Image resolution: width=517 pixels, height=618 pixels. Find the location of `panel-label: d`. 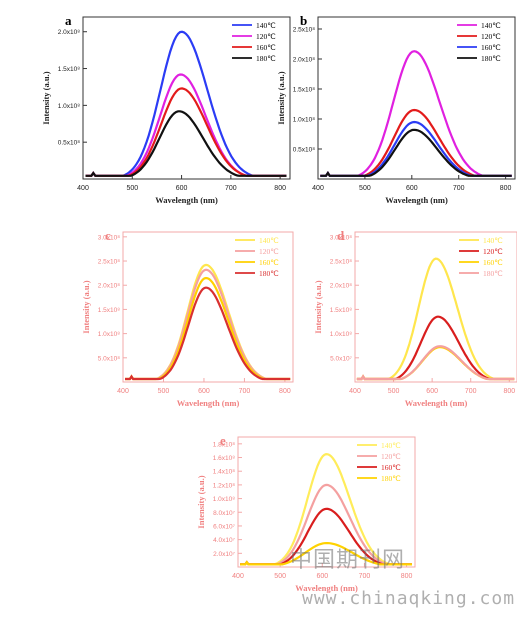

panel-label: d is located at coordinates (341, 235).